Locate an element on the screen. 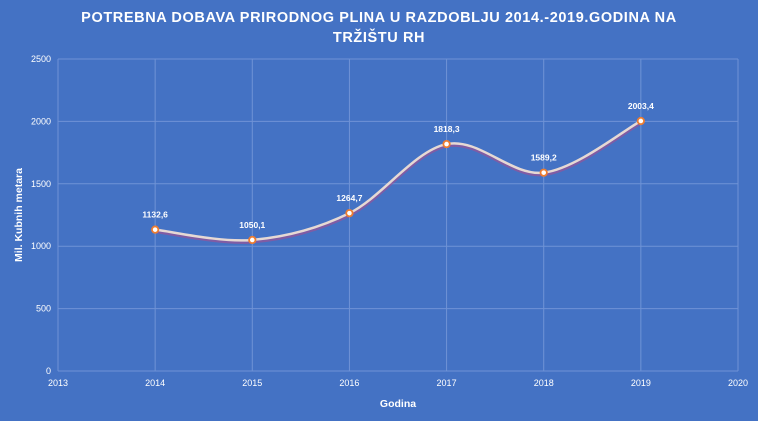 The image size is (758, 421). x-tick-label: 2020 is located at coordinates (738, 383).